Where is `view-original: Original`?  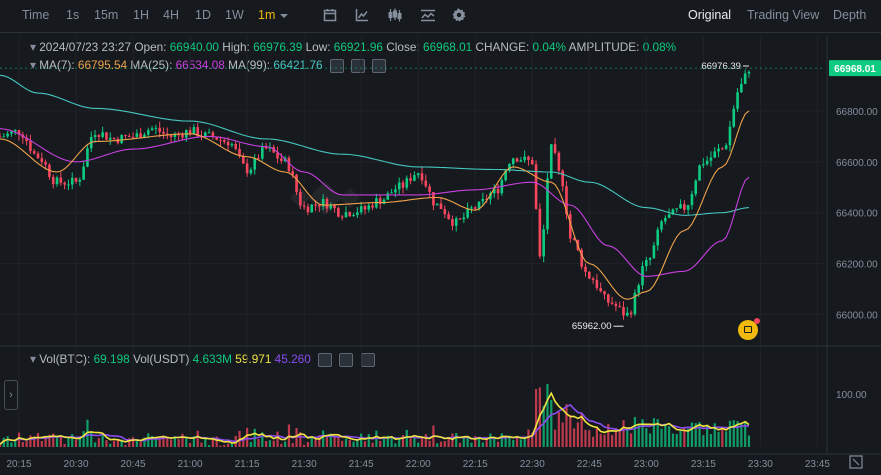 view-original: Original is located at coordinates (710, 15).